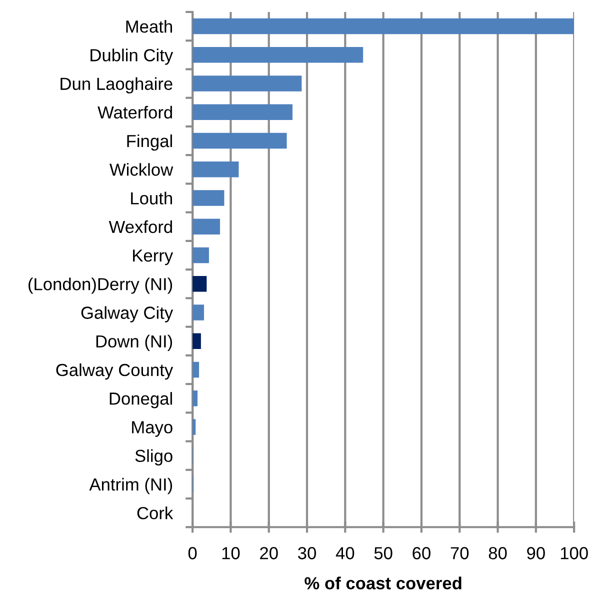  I want to click on x-tick-label: 100, so click(574, 553).